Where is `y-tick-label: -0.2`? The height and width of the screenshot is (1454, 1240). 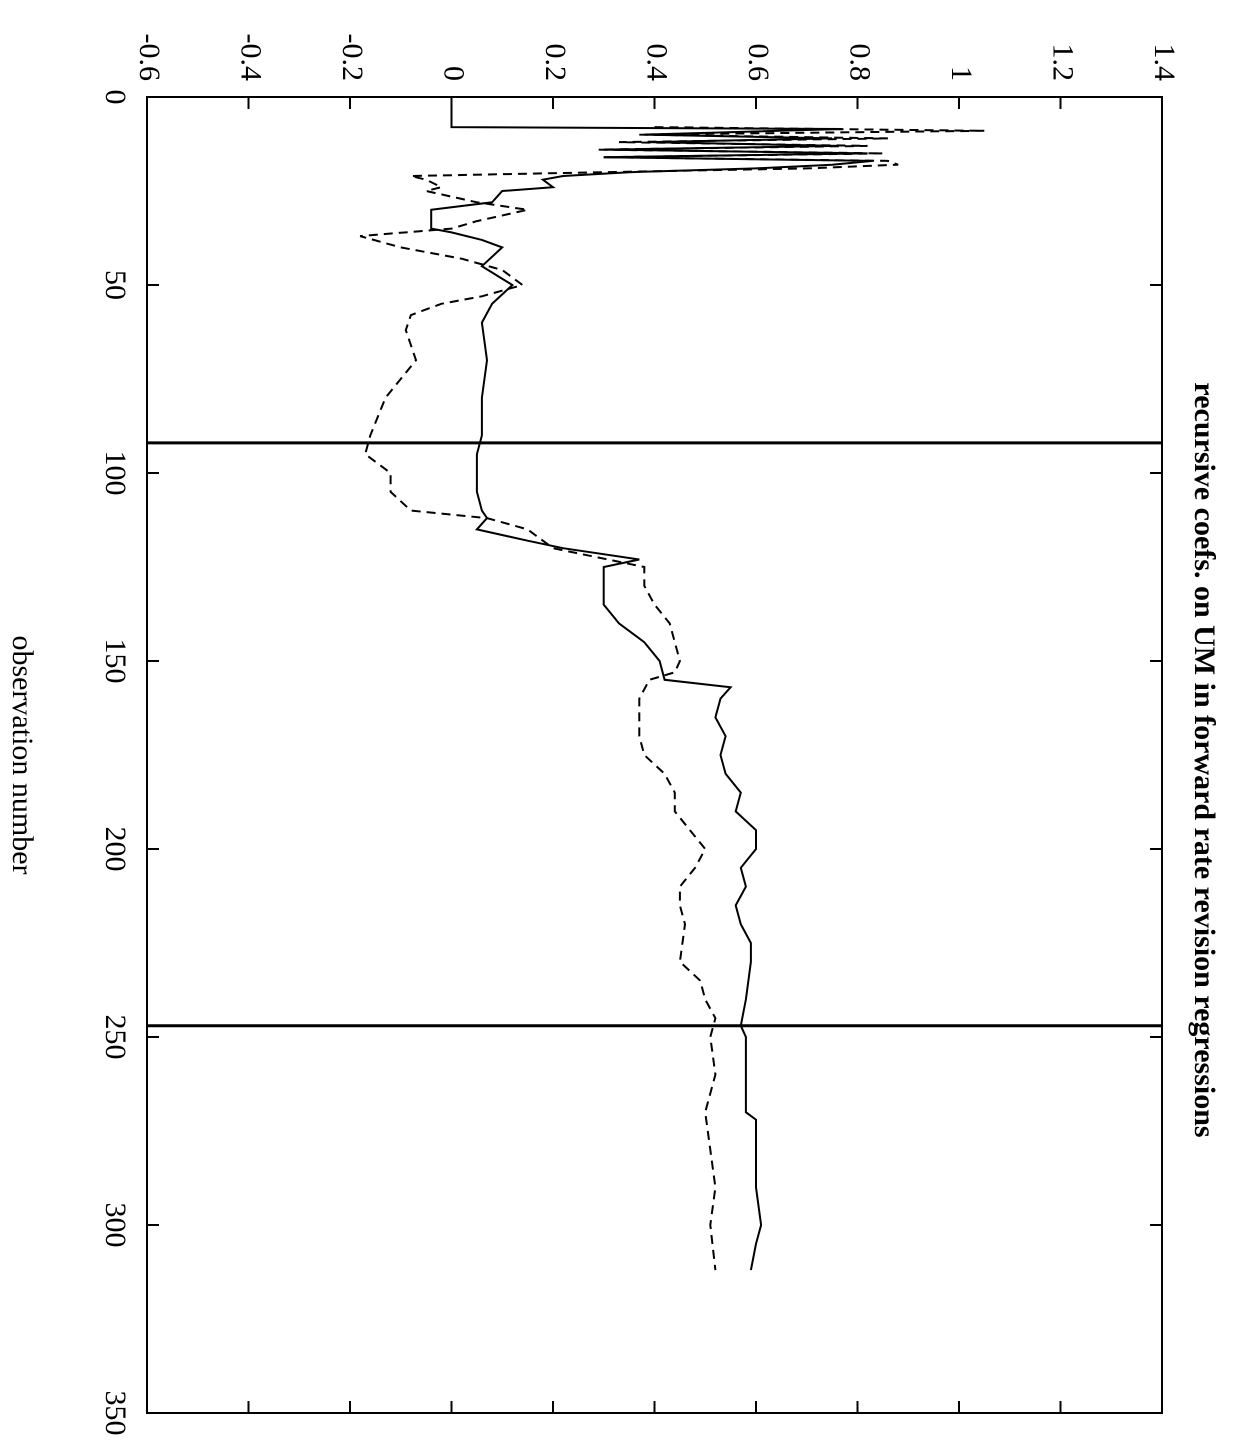
y-tick-label: -0.2 is located at coordinates (352, 58).